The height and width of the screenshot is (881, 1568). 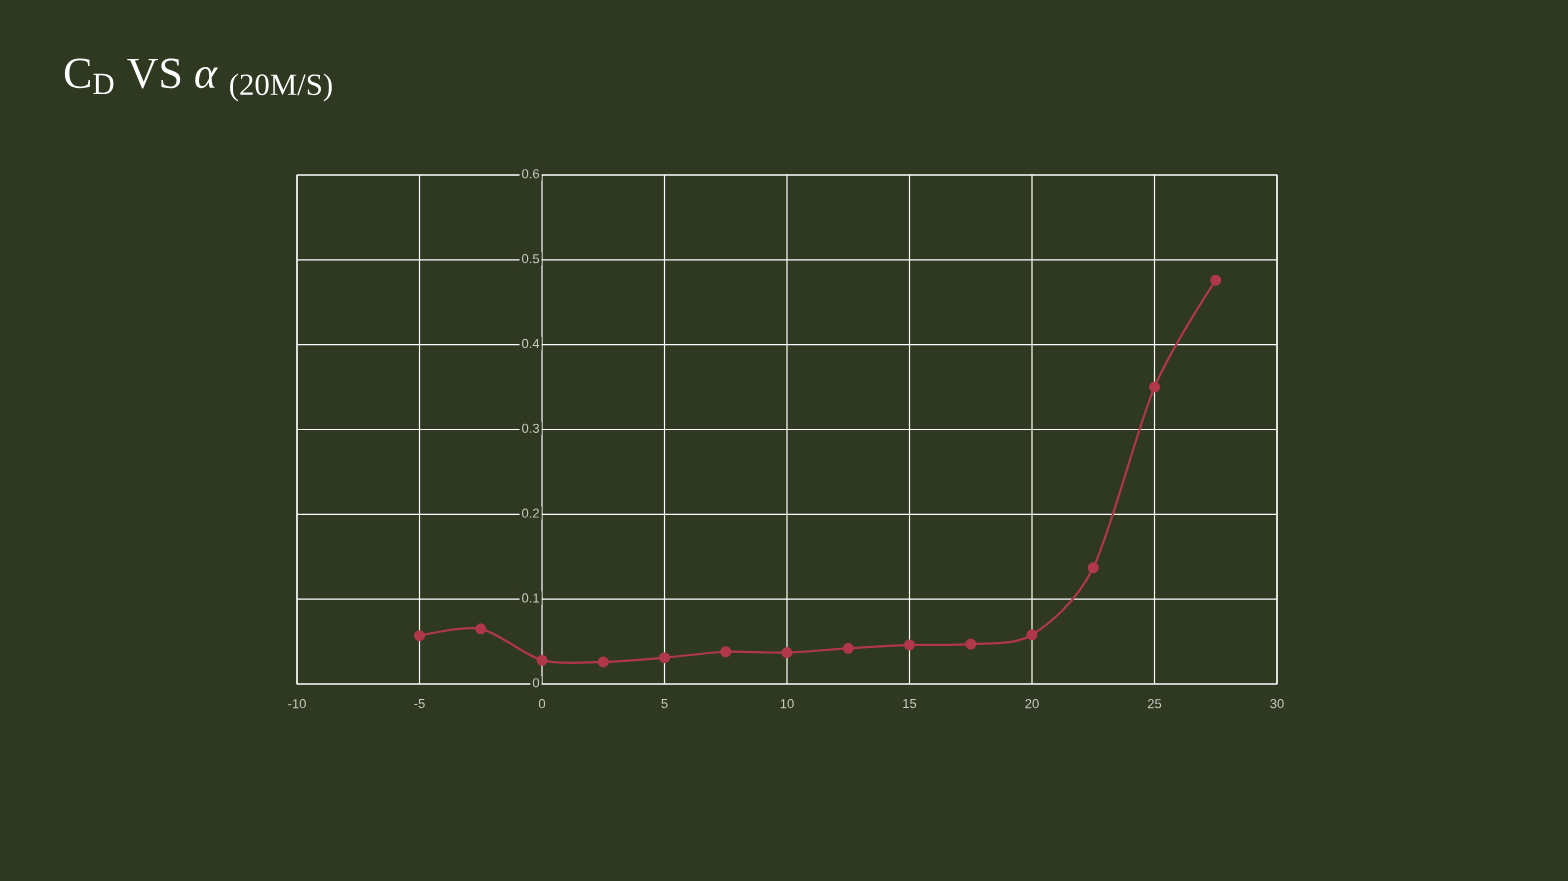 What do you see at coordinates (531, 428) in the screenshot?
I see `y-tick-label: 0.3` at bounding box center [531, 428].